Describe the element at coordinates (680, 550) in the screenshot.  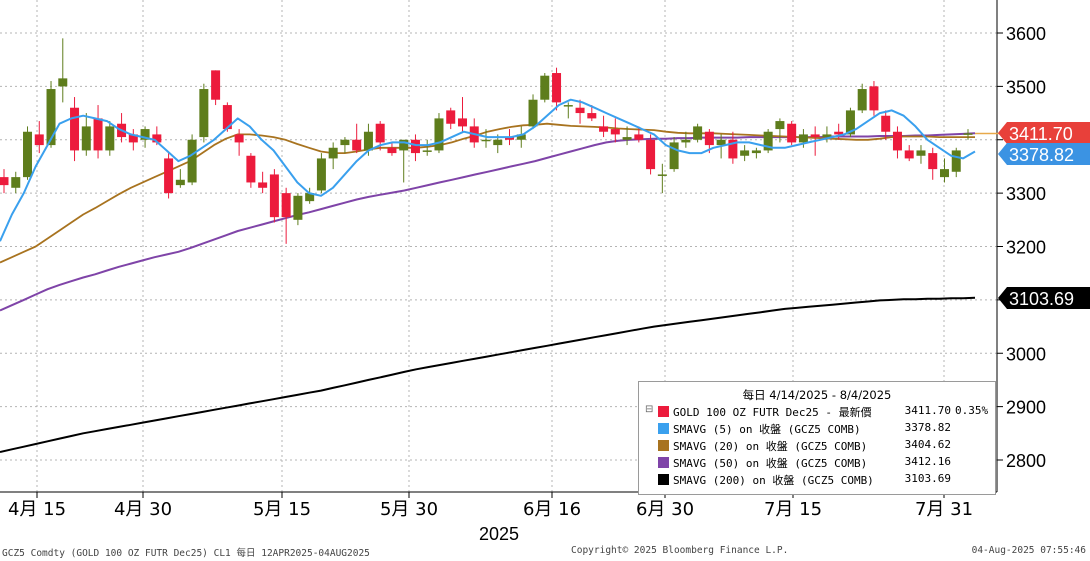
I see `footer-copyright: Copyright© 2025 Bloomberg Finance L.P.` at that location.